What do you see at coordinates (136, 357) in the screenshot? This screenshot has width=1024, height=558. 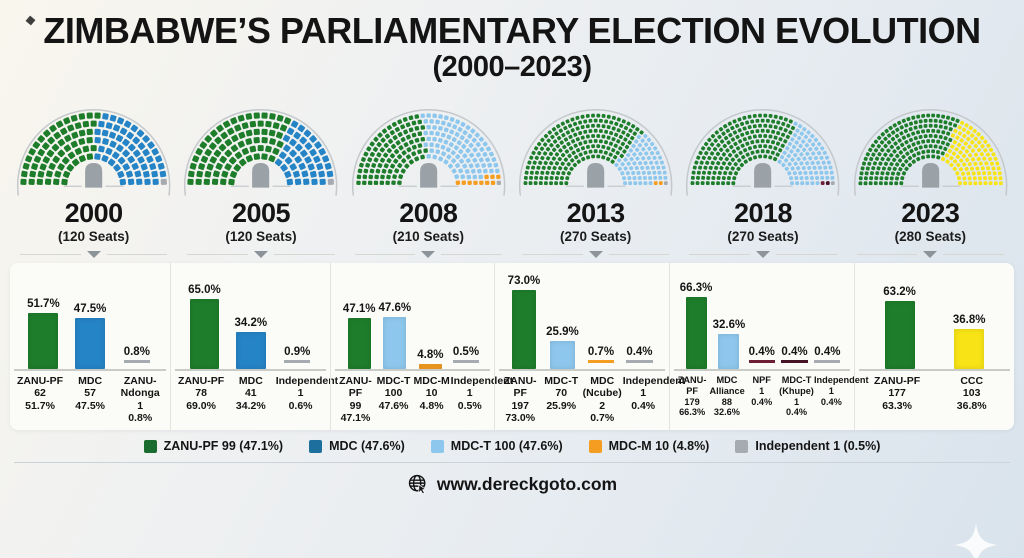 I see `bar-column-ZANU-Ndonga: 0.8%` at bounding box center [136, 357].